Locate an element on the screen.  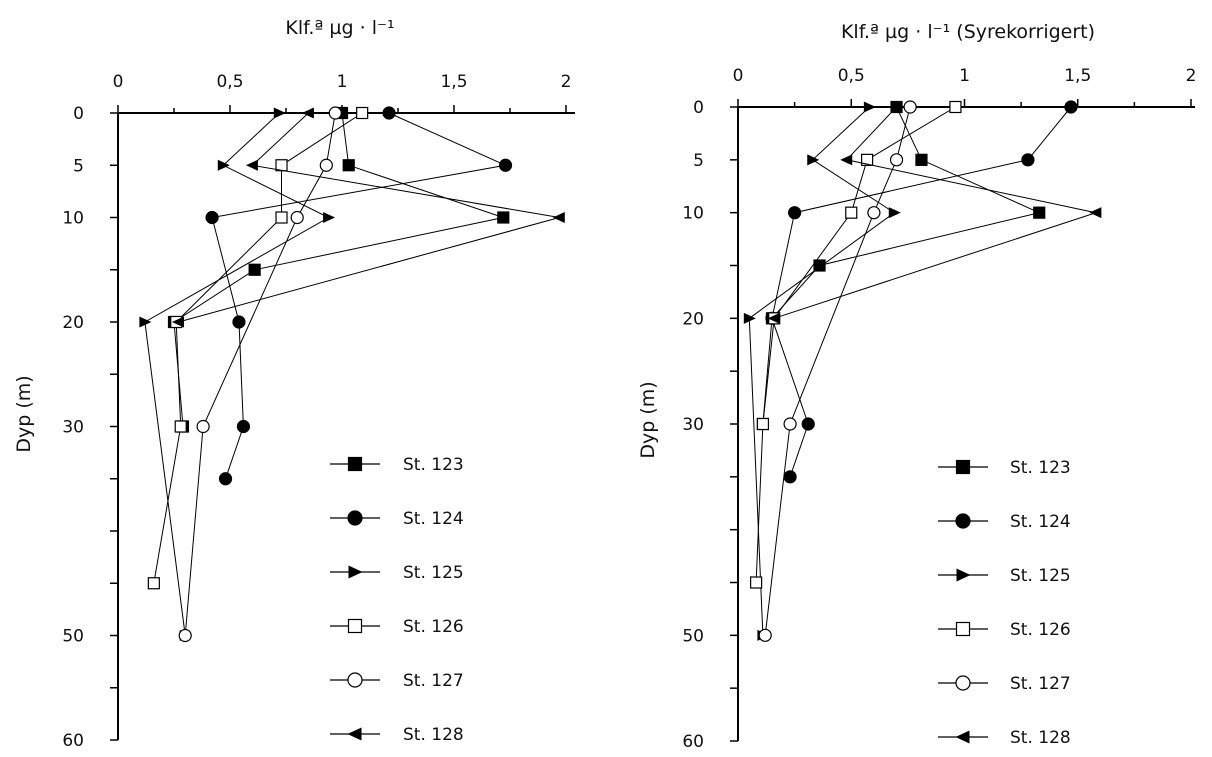
y-tick-label: 0 is located at coordinates (698, 108).